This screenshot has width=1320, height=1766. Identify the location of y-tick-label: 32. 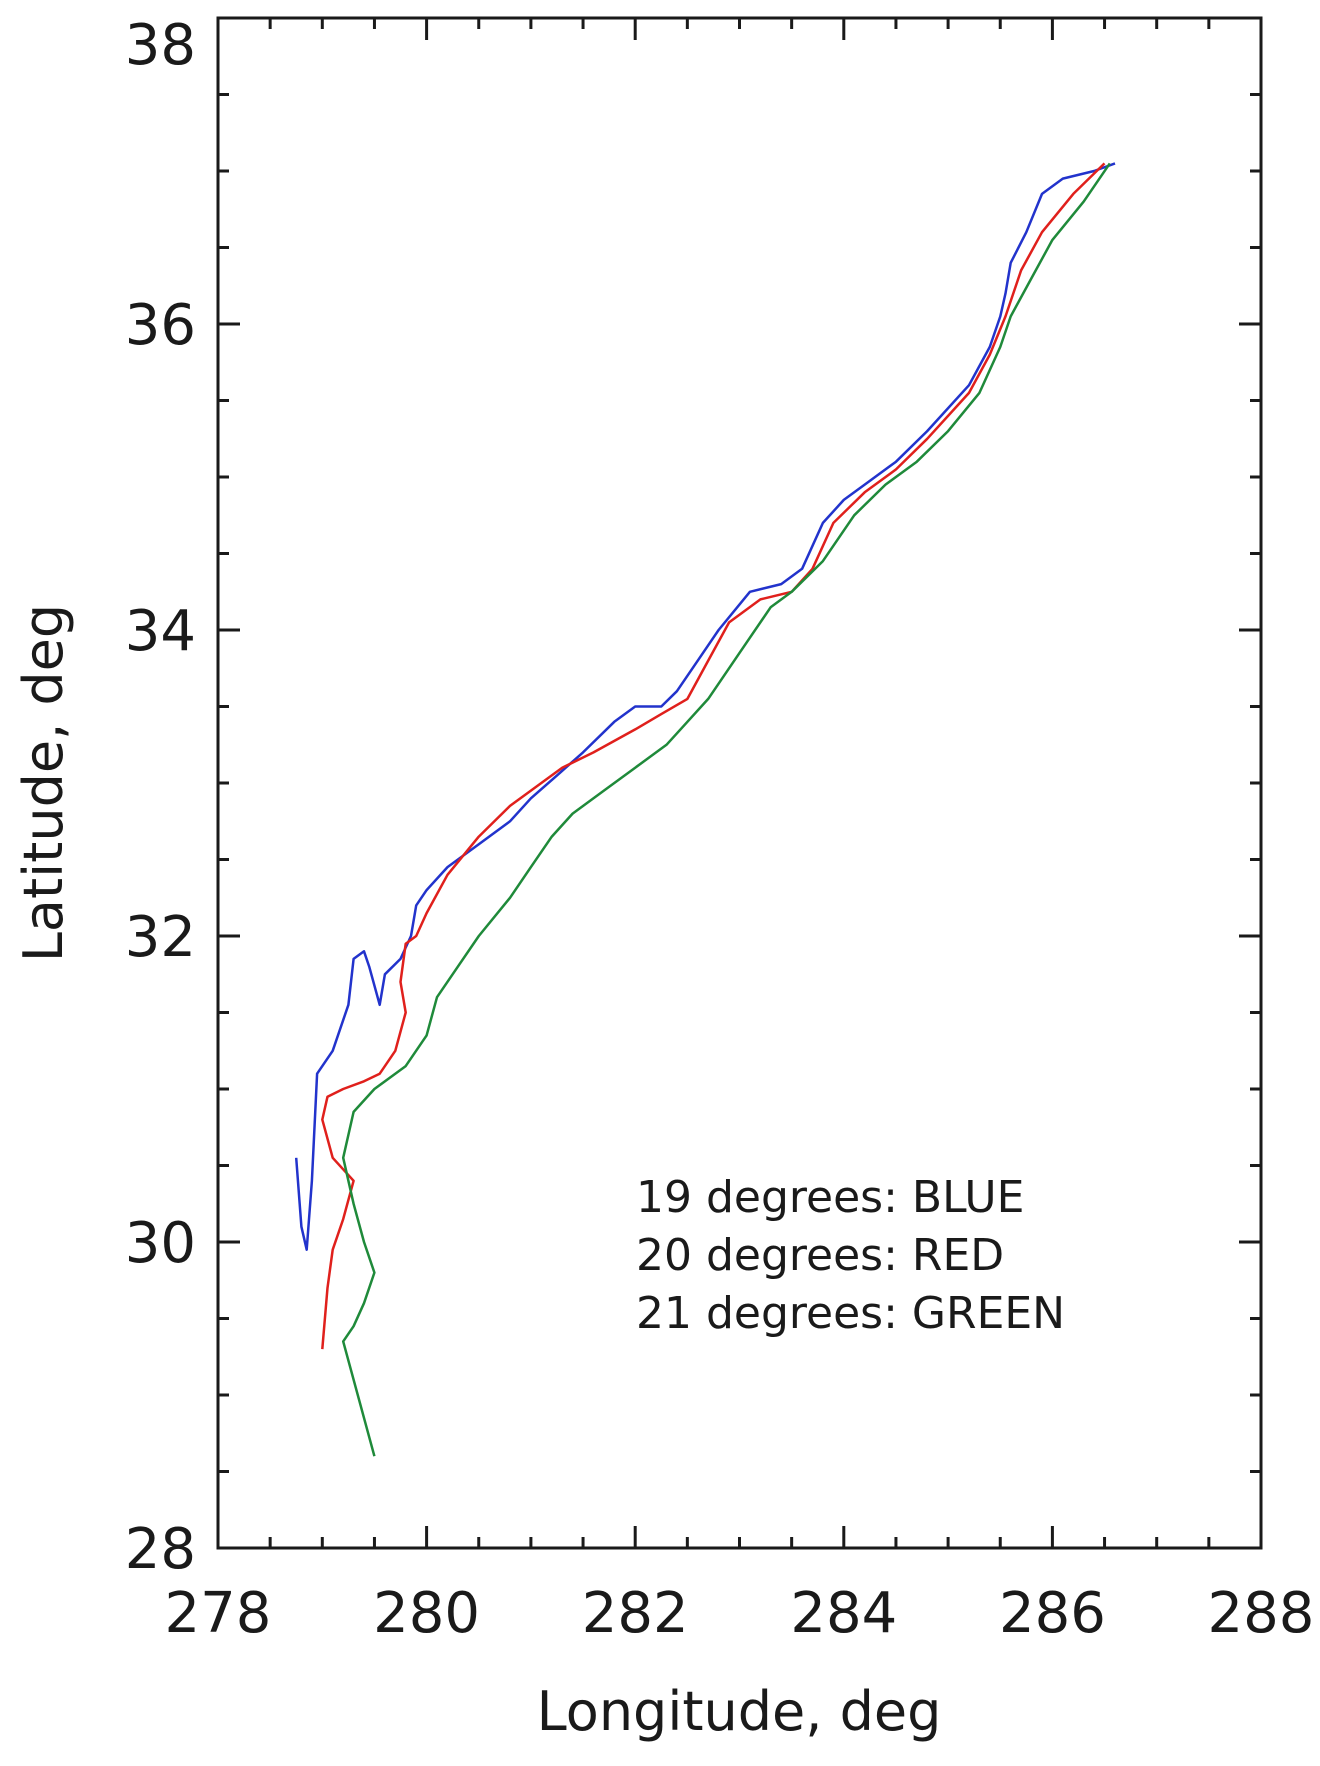
(160, 937).